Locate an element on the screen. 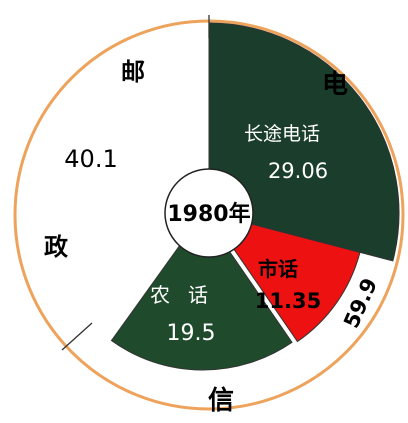 The width and height of the screenshot is (408, 423). long-distance-value: 29.06 is located at coordinates (298, 171).